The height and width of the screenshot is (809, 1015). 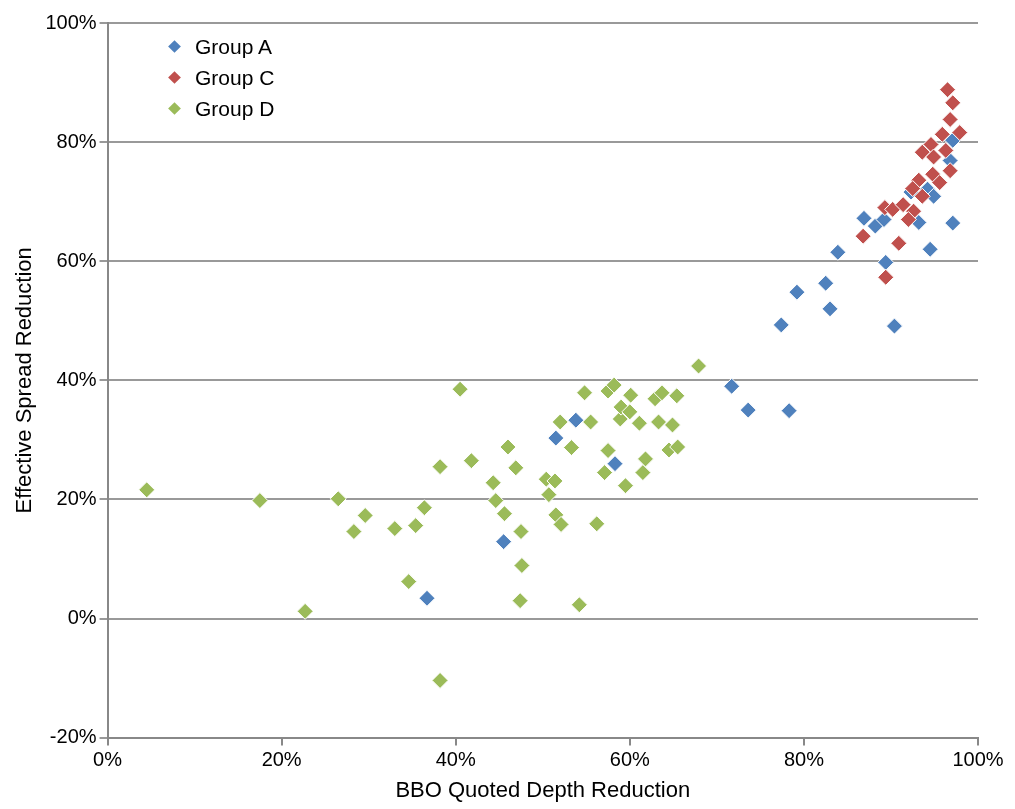 I want to click on x-tick-label: 20%, so click(x=281, y=759).